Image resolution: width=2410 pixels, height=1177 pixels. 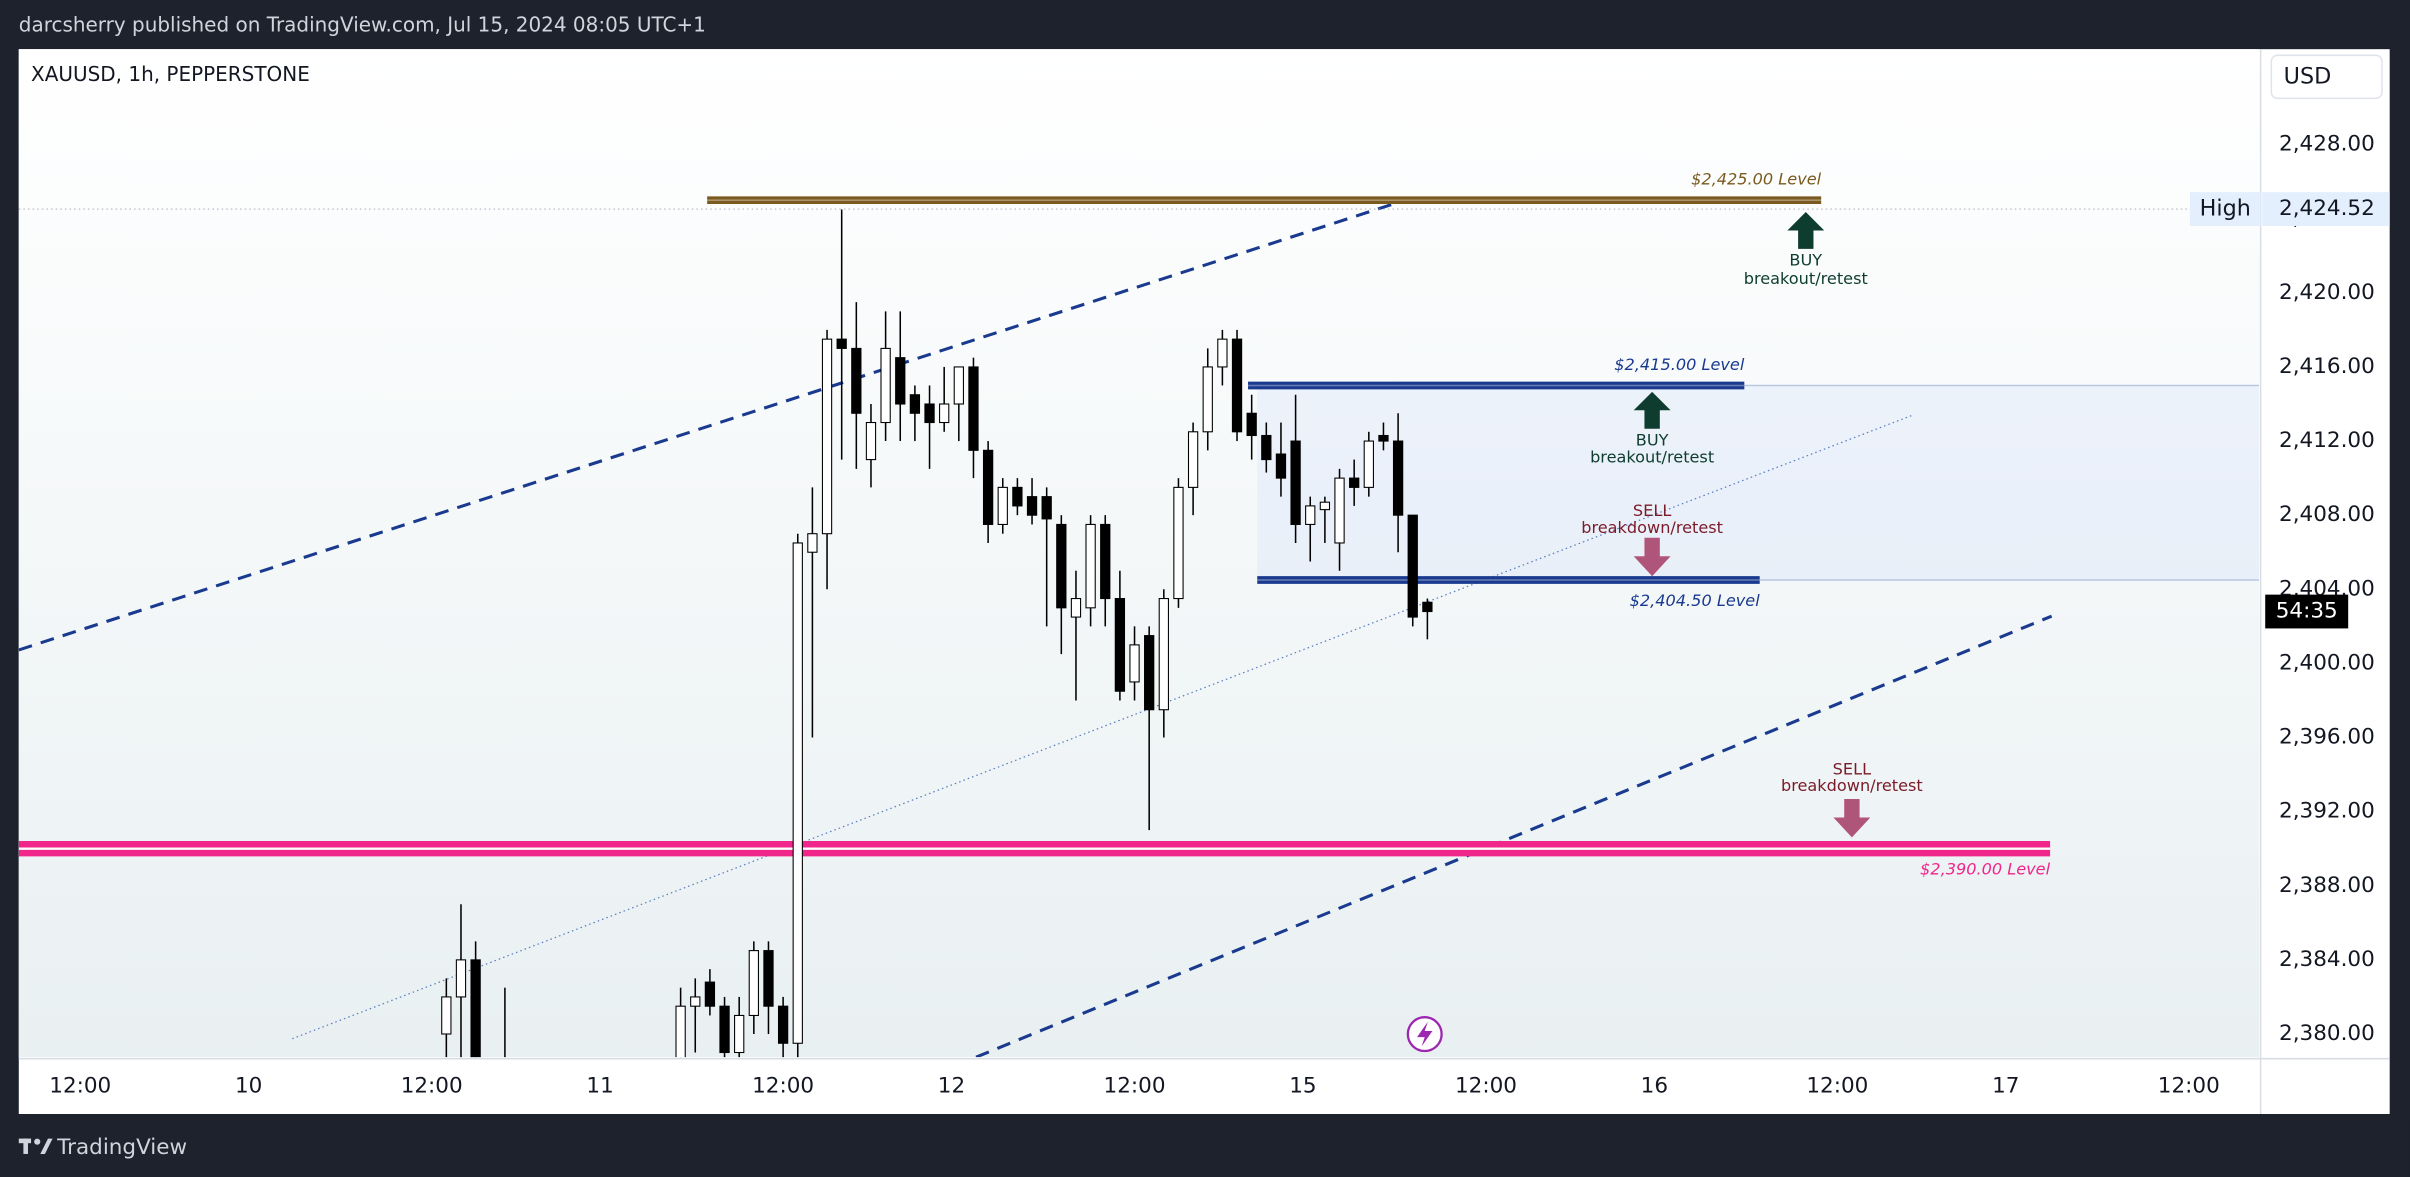 I want to click on annotation-sell-mid: SELL breakdown/retest, so click(x=1652, y=539).